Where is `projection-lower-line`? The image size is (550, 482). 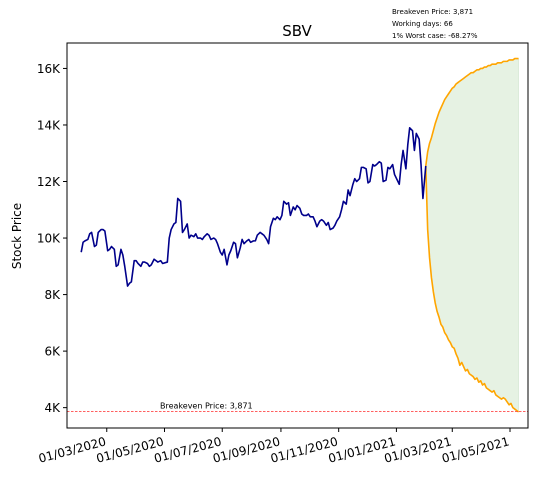 projection-lower-line is located at coordinates (472, 289).